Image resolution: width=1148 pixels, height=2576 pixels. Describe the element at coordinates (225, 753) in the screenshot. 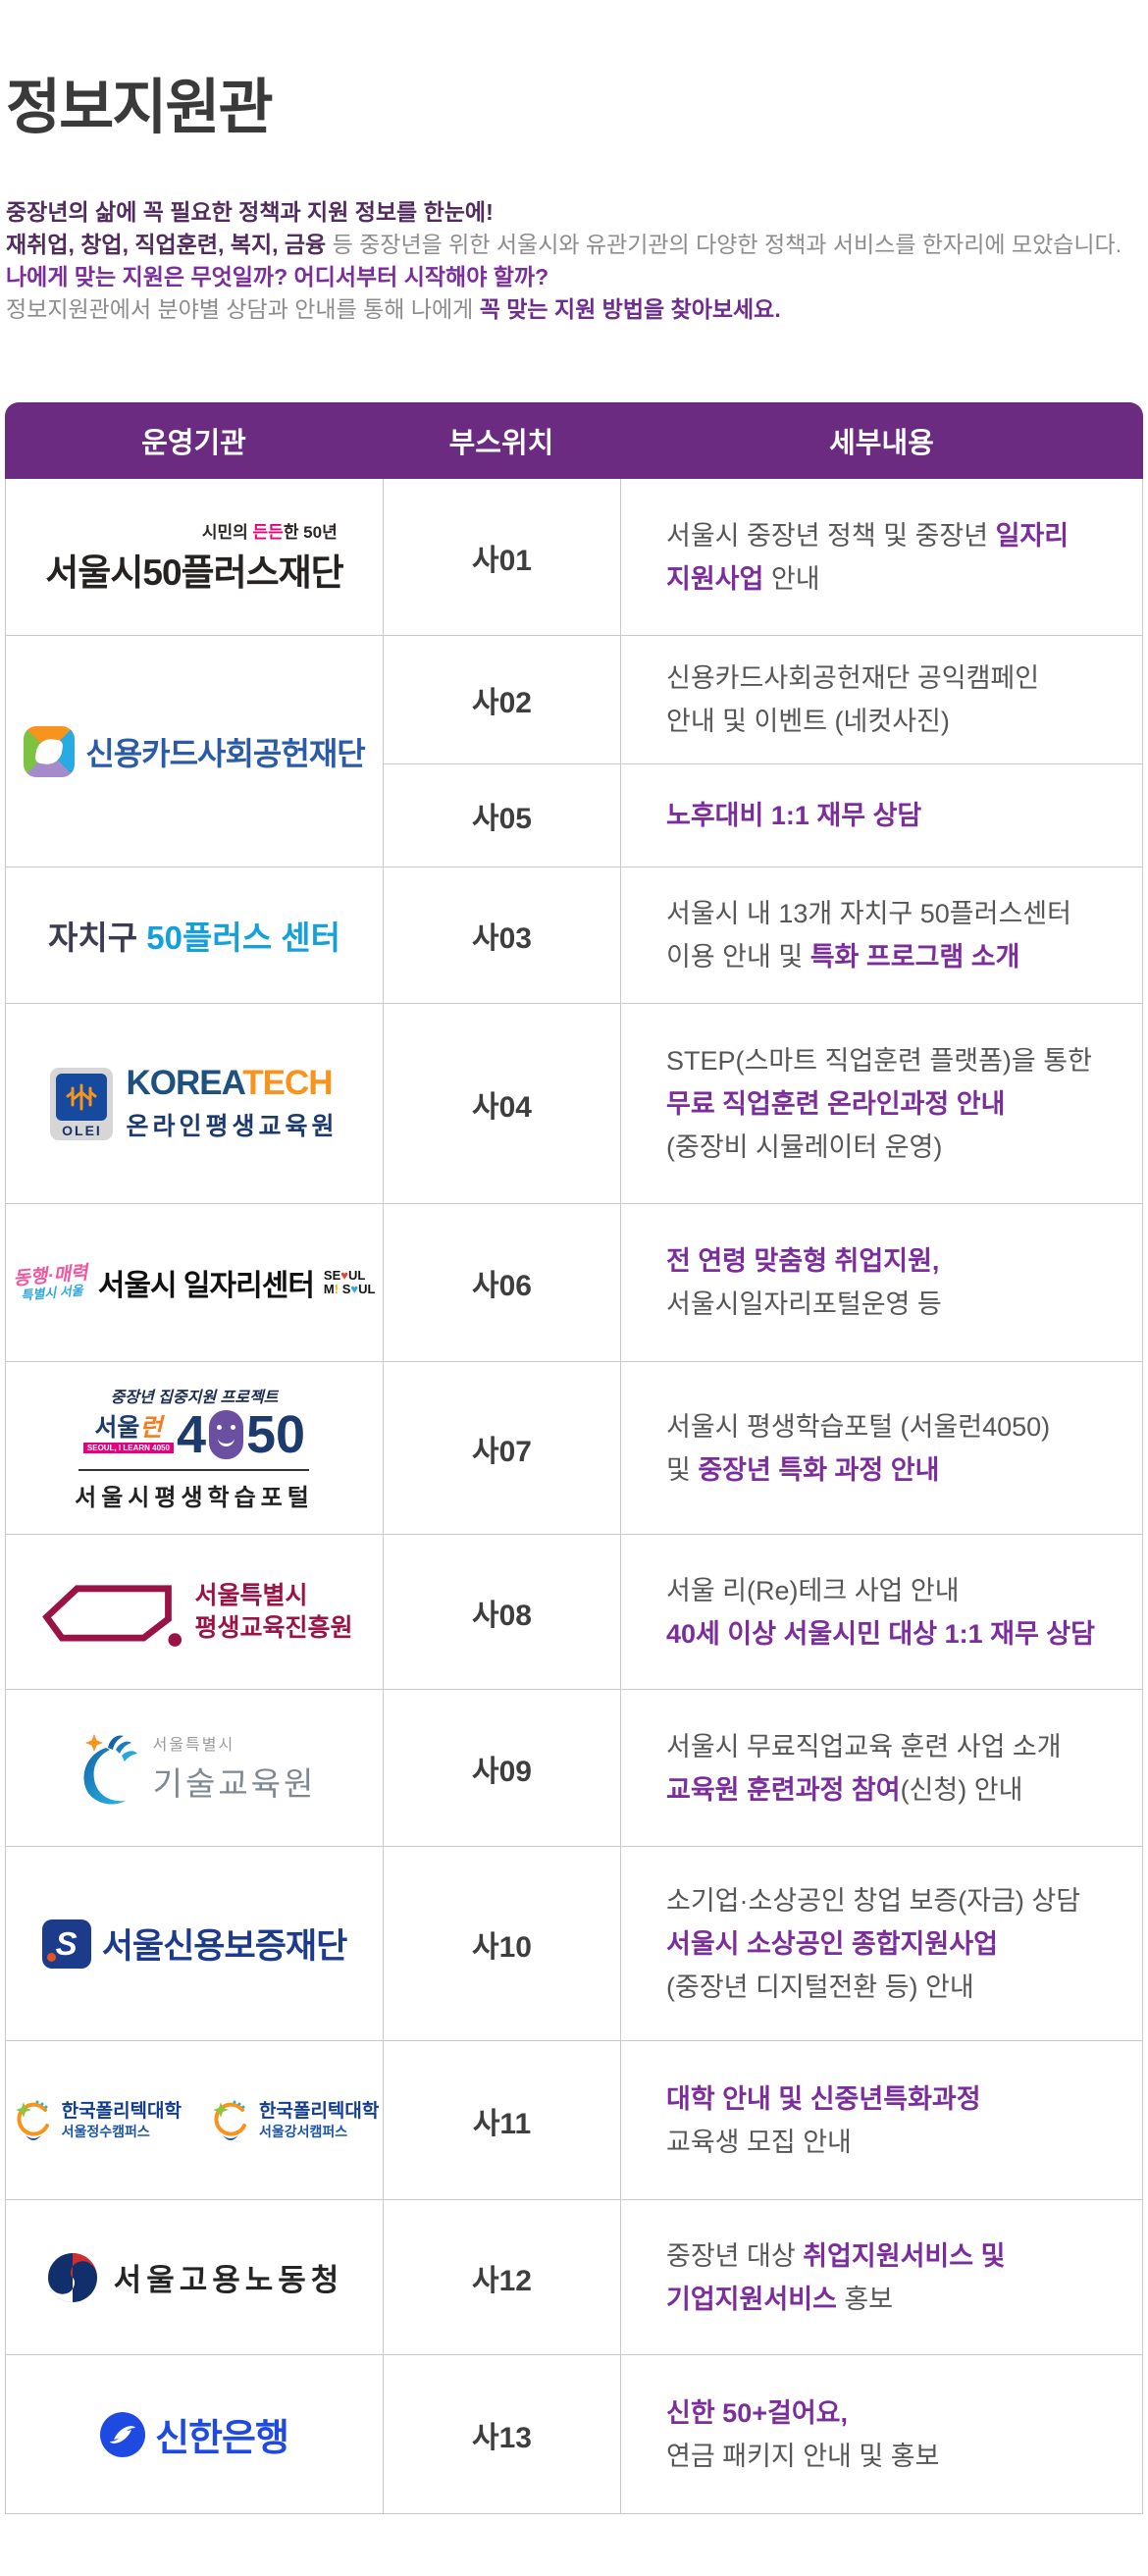

I see `org-name: 신용카드사회공헌재단` at that location.